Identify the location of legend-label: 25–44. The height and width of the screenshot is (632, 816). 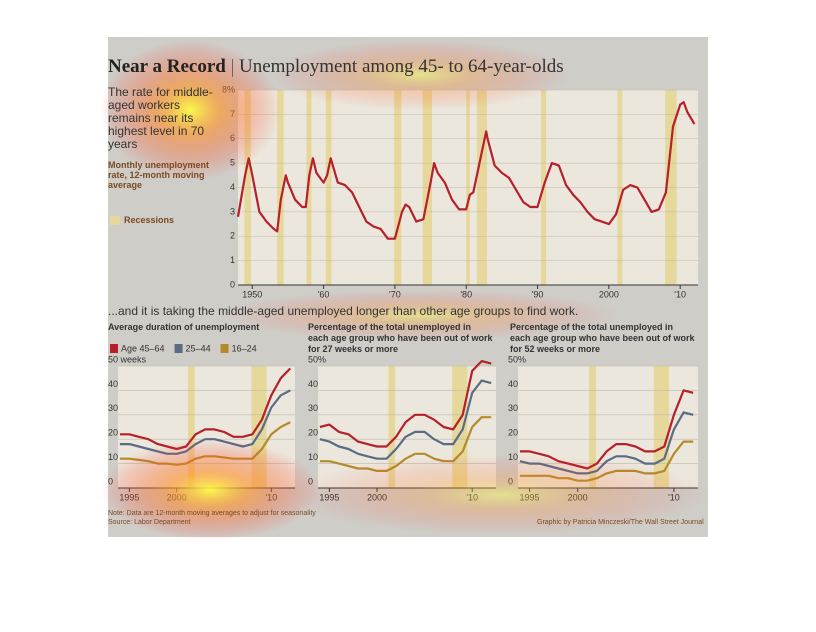
(198, 348).